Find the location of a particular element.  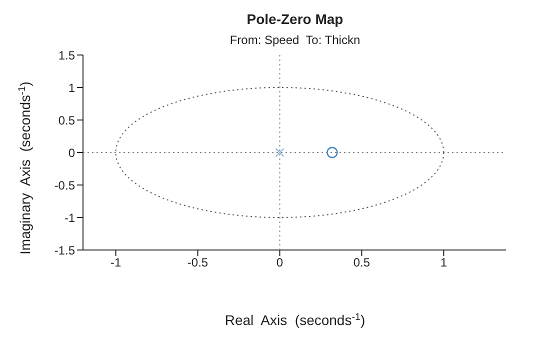

y-tick-label: 1.5 is located at coordinates (67, 55).